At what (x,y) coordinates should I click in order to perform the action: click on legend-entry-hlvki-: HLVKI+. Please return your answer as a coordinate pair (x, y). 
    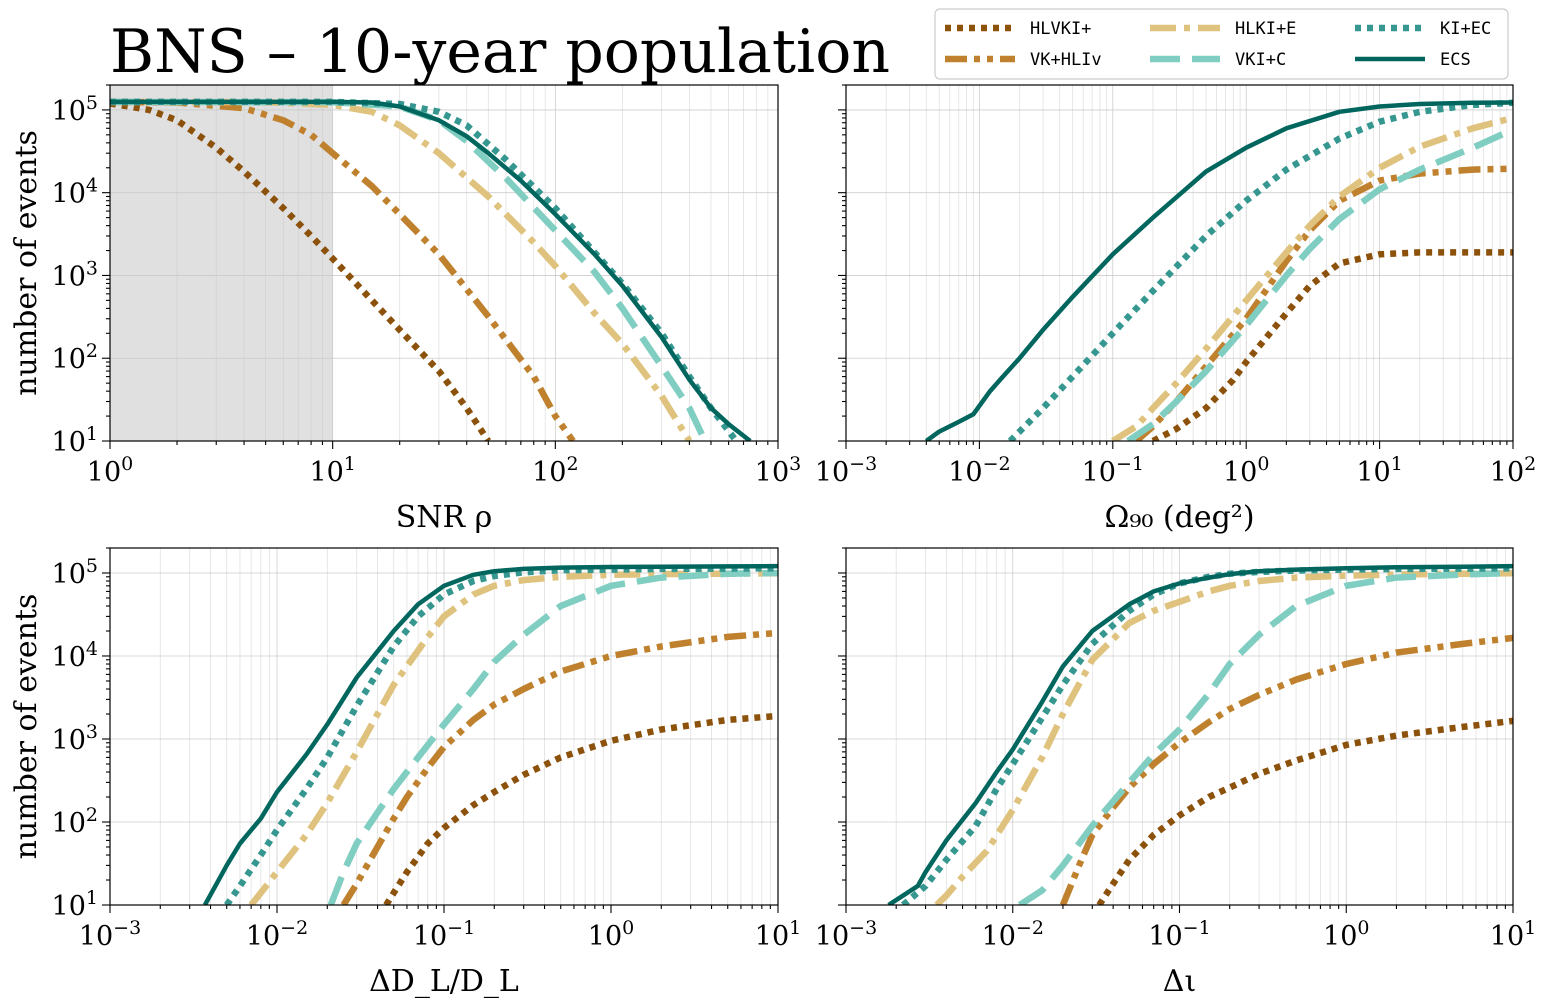
    Looking at the image, I should click on (1018, 29).